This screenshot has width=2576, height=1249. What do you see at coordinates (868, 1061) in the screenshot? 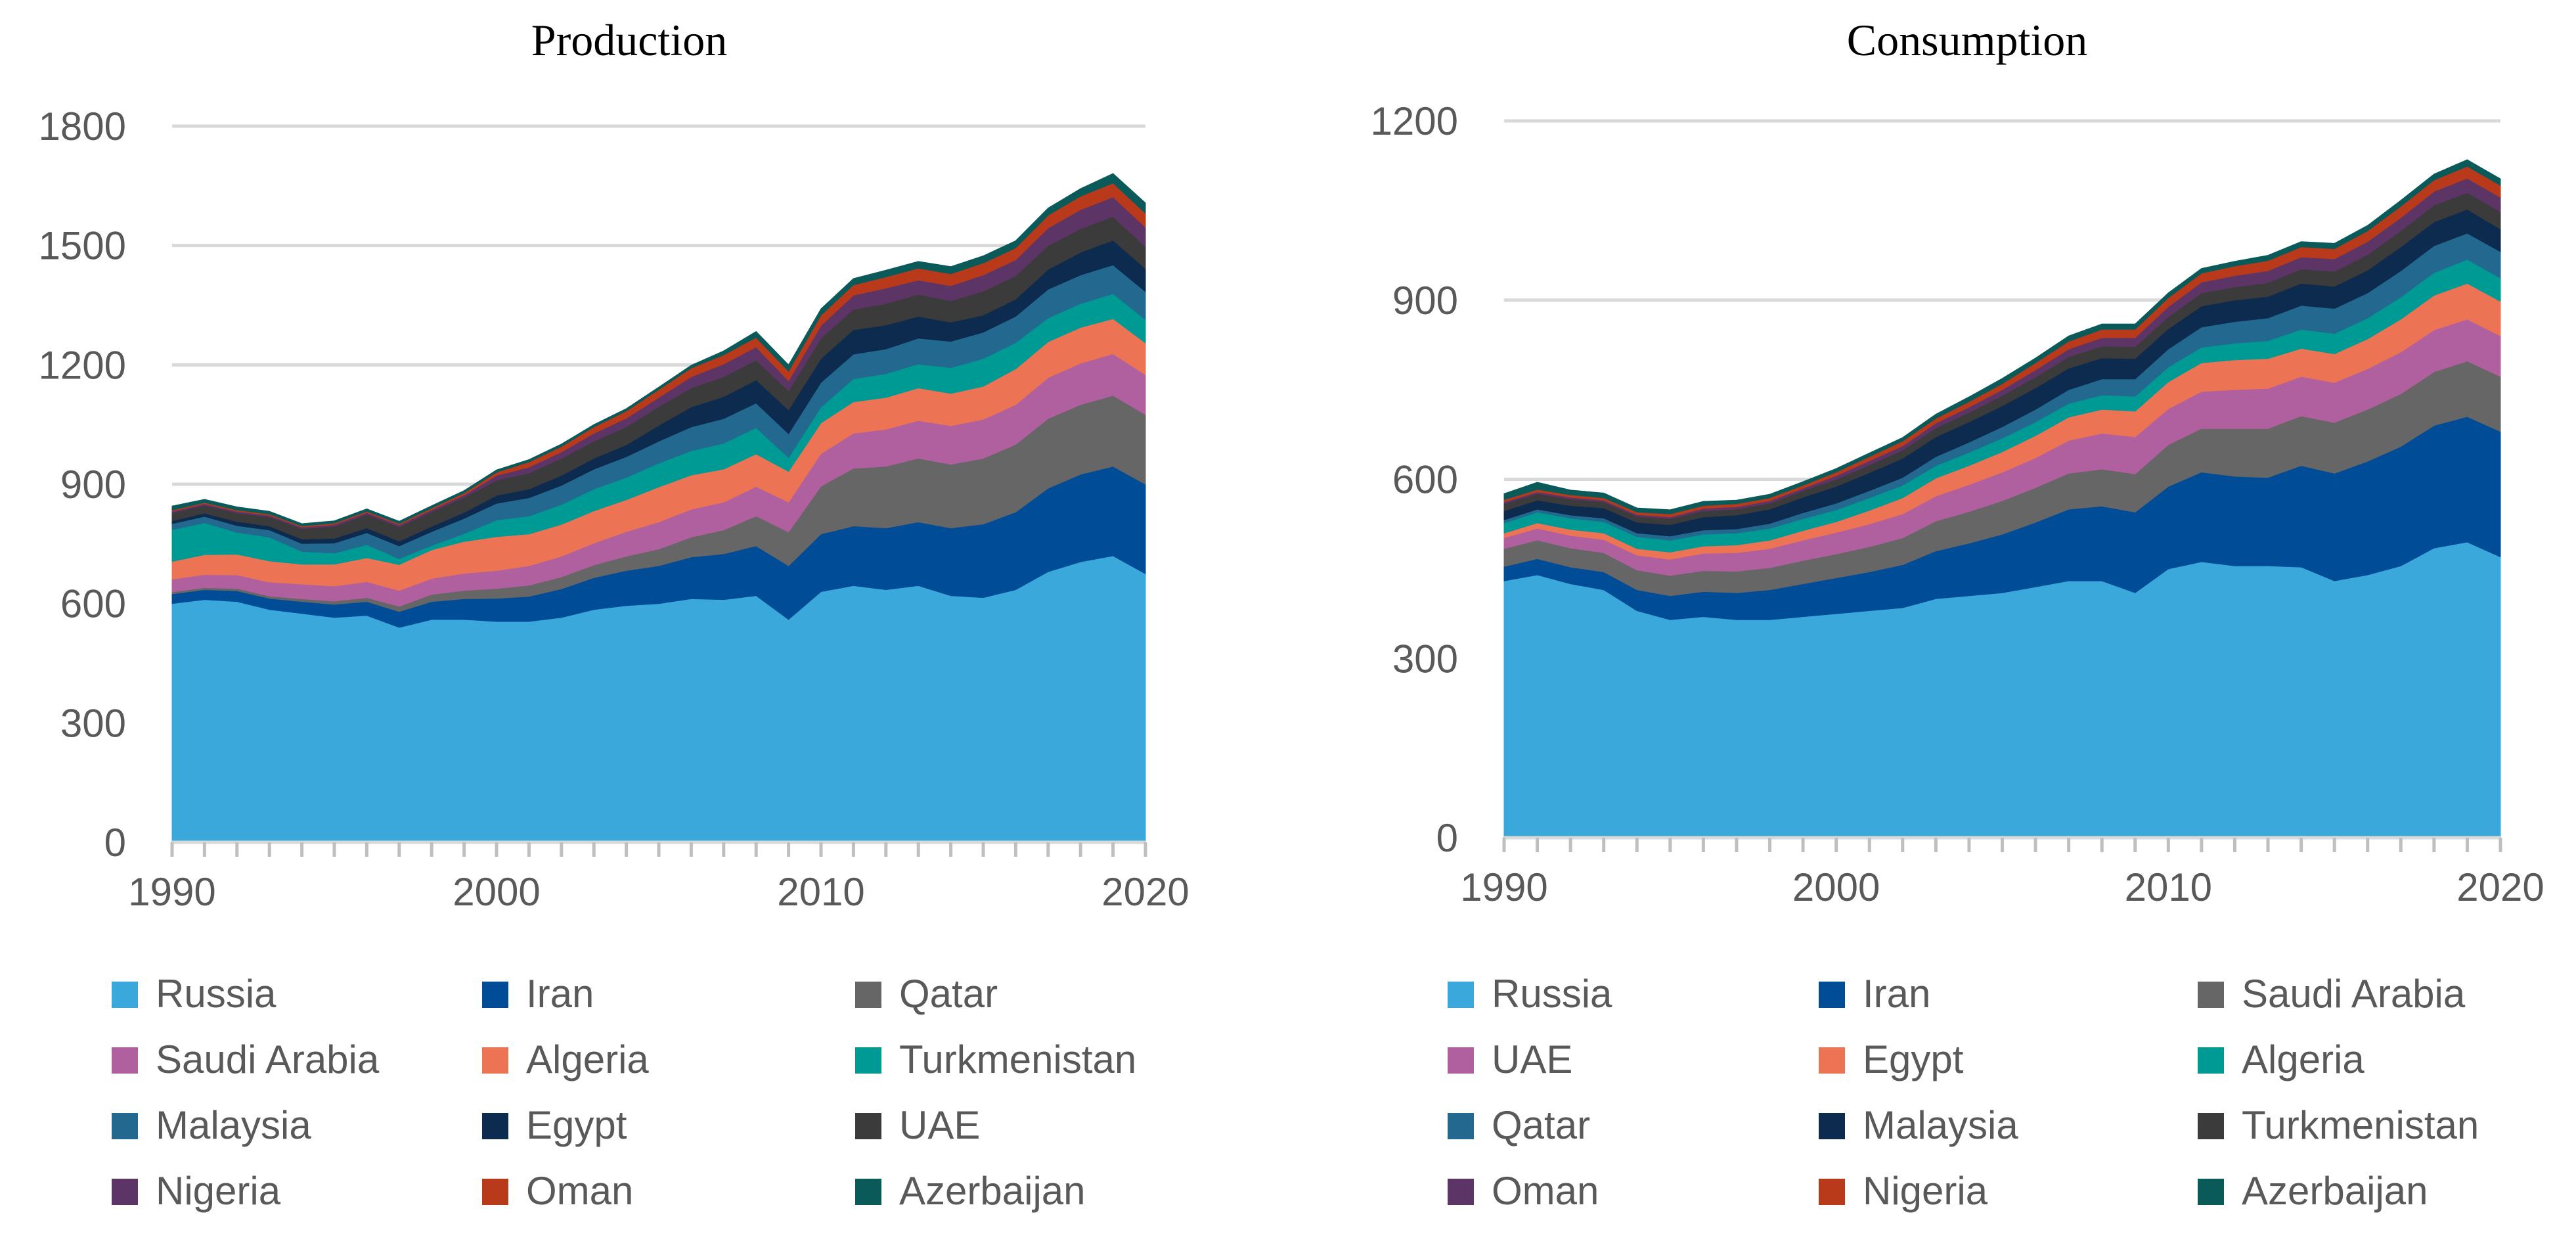
I see `production-legend-swatch-turkmenistan` at bounding box center [868, 1061].